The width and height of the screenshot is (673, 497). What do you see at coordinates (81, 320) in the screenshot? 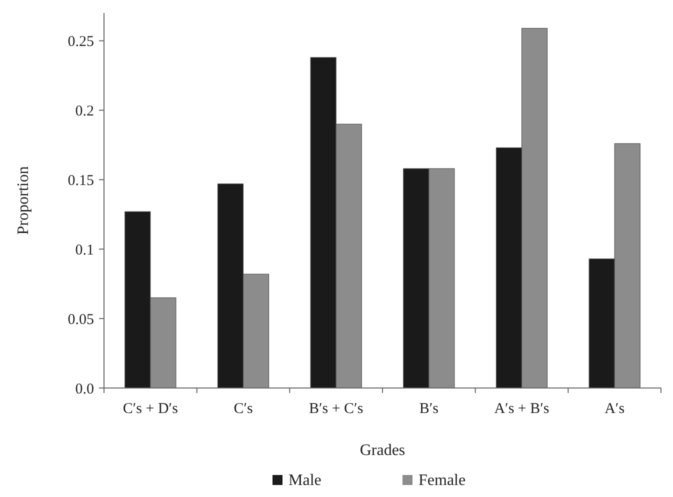
I see `y-tick-label: 0.05` at bounding box center [81, 320].